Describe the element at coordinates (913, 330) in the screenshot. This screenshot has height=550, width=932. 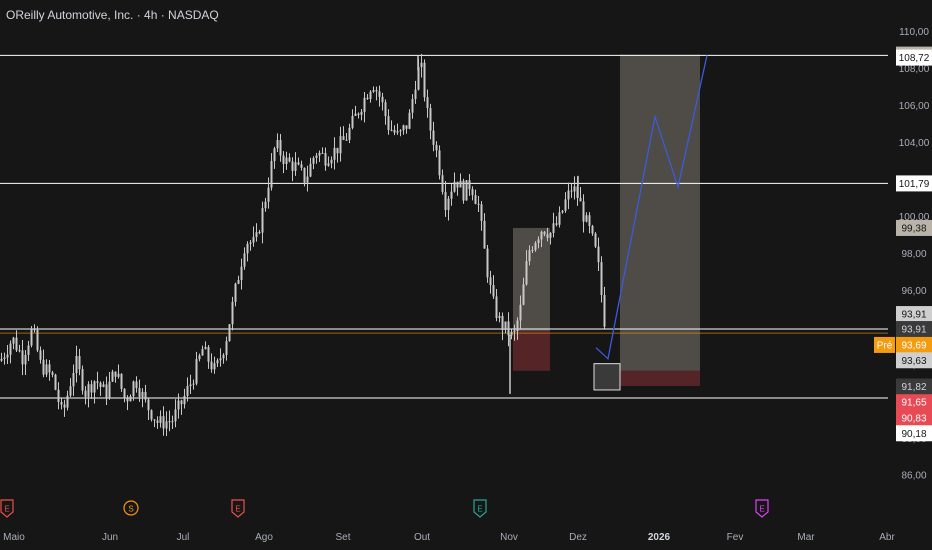
I see `price-badge-label: 93,91` at that location.